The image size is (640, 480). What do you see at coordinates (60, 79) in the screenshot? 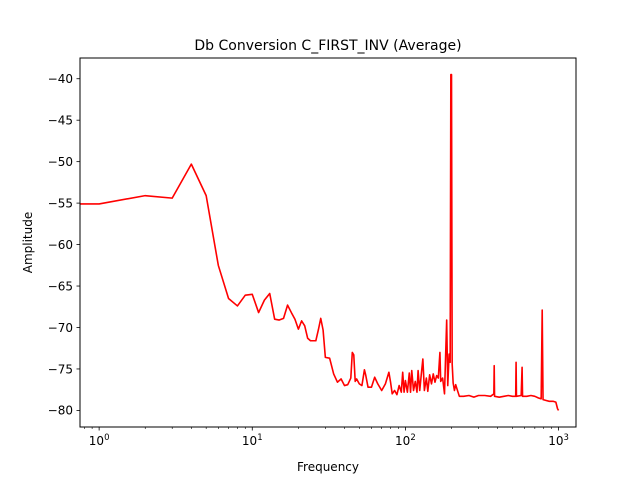
I see `y-tick-label: −40` at bounding box center [60, 79].